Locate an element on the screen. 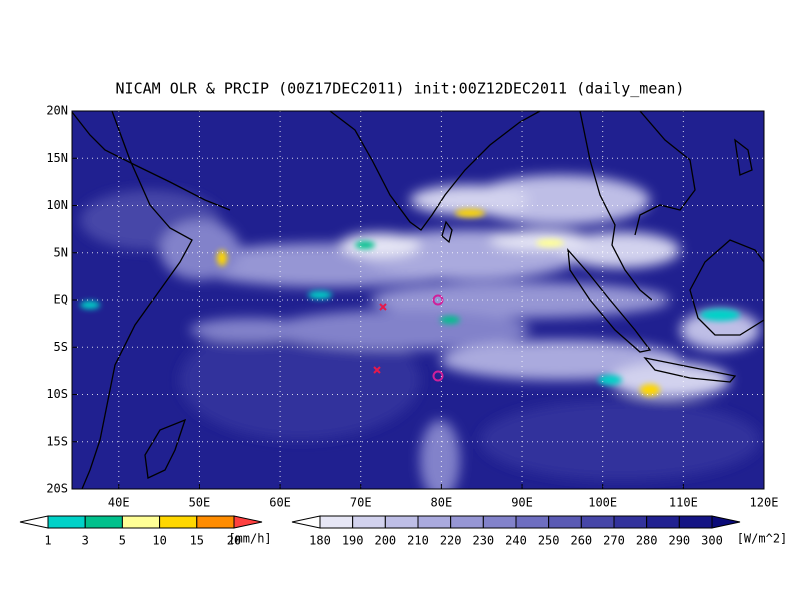 This screenshot has height=600, width=800. x-tick-label: 100E is located at coordinates (602, 503).